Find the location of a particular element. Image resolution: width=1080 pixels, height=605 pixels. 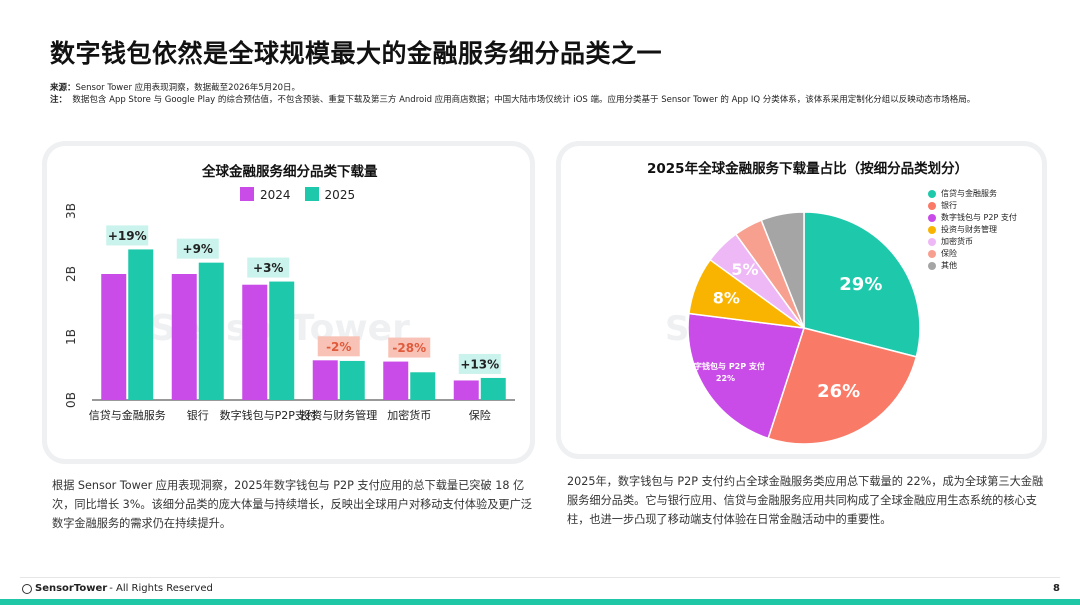

page-title: 数字钱包依然是全球规模最大的金融服务细分品类之一 is located at coordinates (356, 53).